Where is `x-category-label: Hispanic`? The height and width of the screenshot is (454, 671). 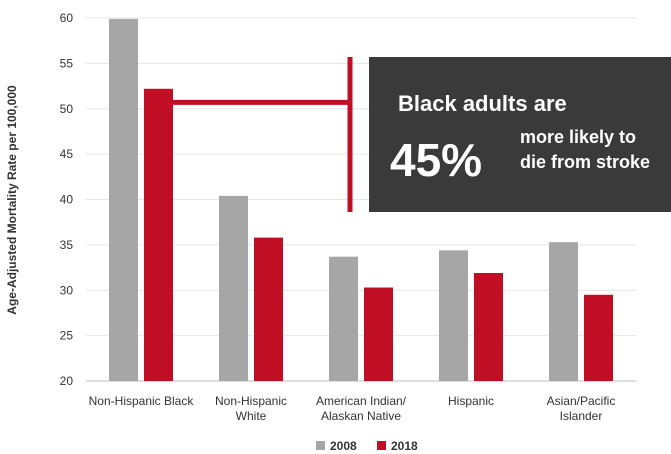 x-category-label: Hispanic is located at coordinates (471, 401).